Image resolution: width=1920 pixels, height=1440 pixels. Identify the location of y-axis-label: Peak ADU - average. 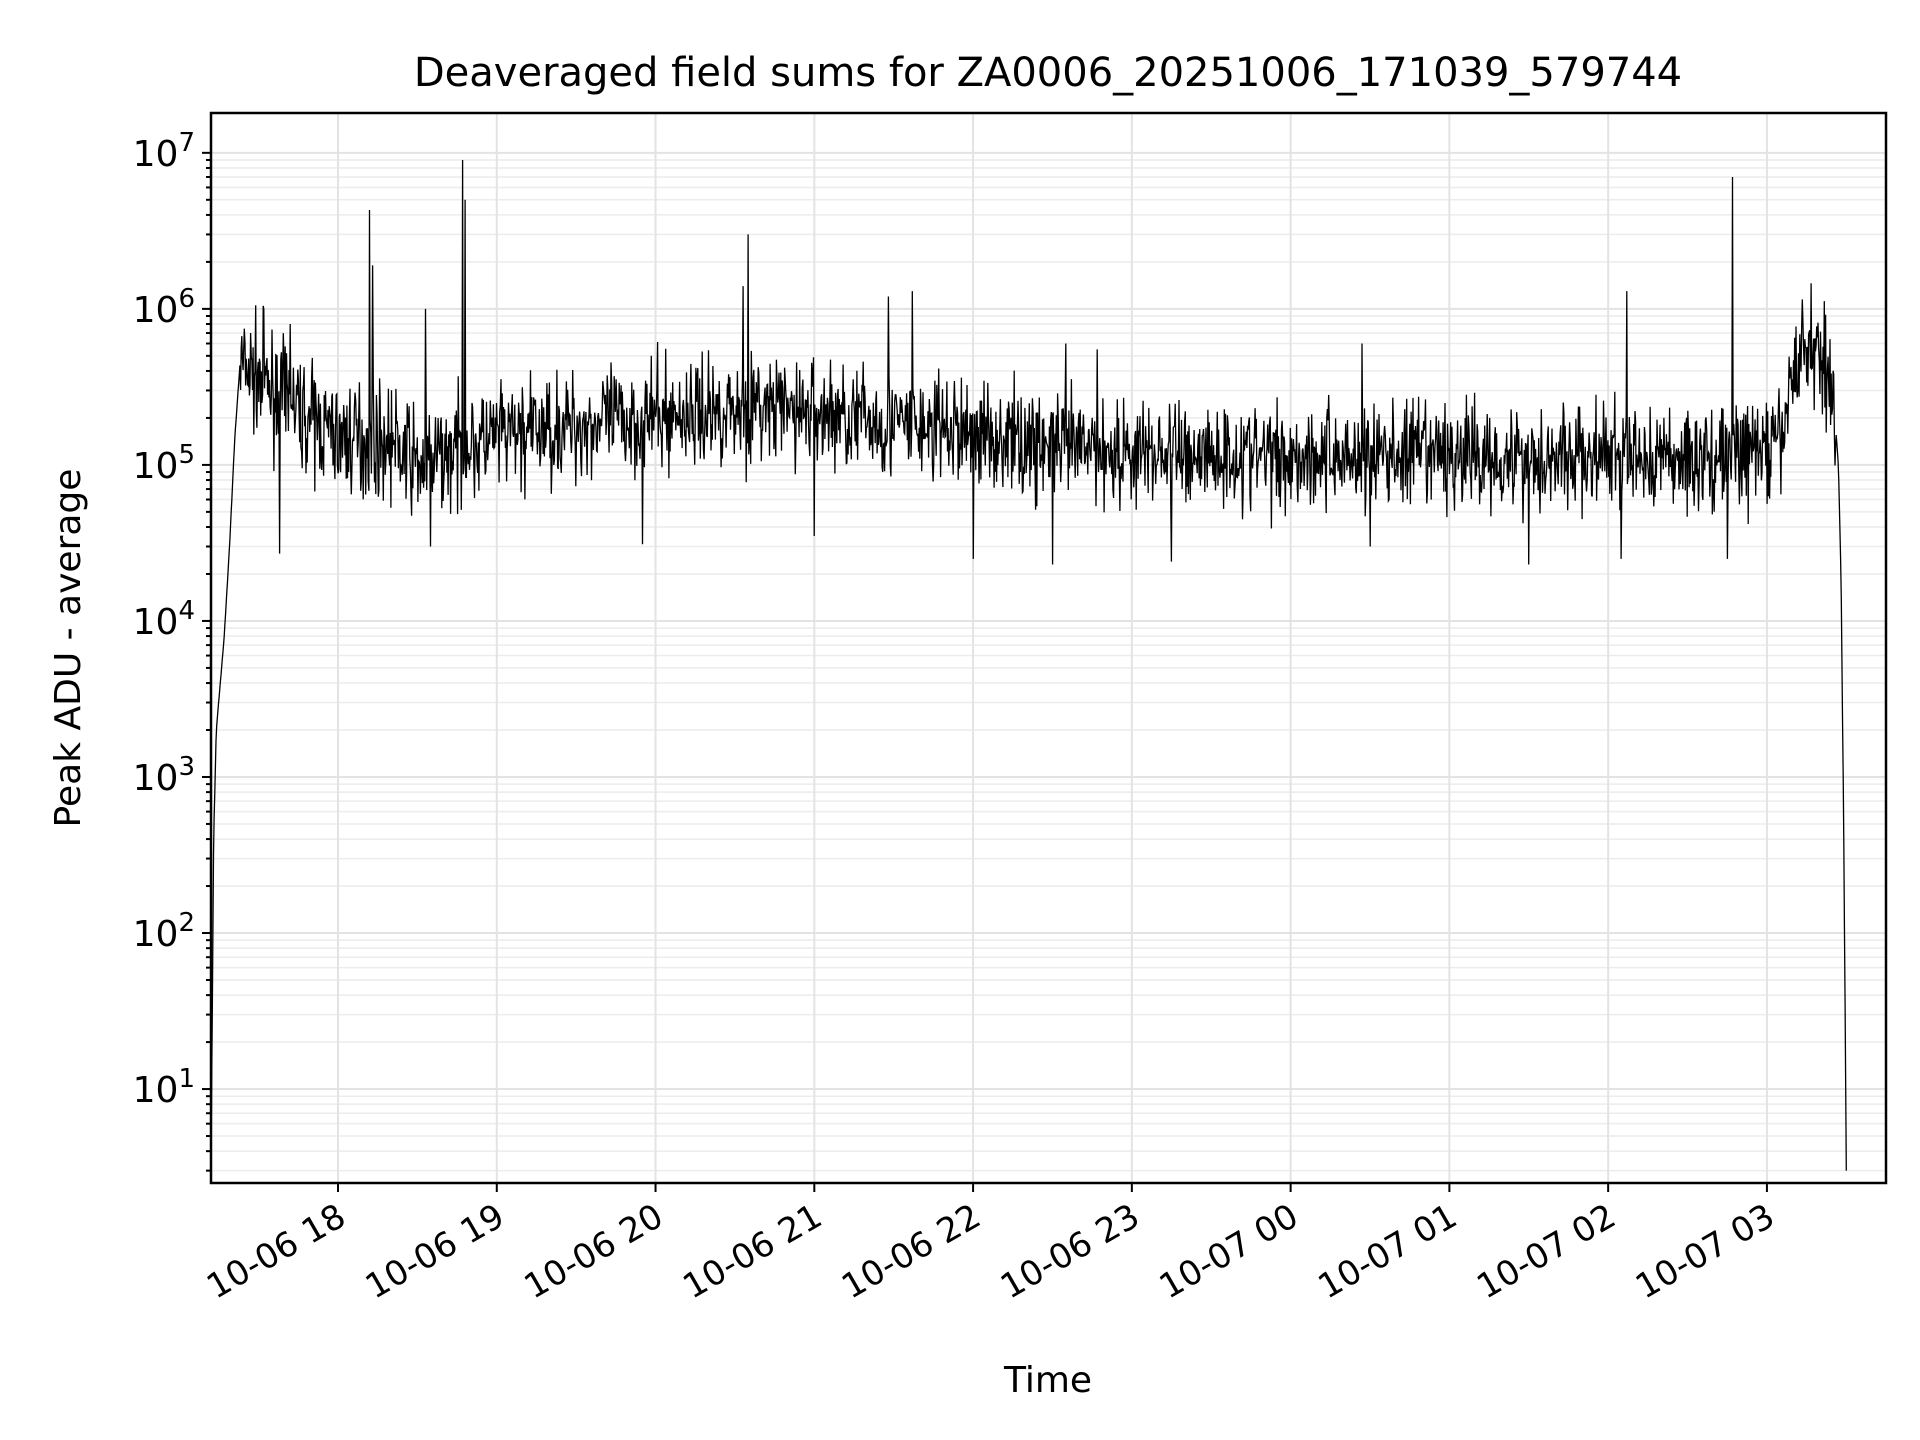
(68, 648).